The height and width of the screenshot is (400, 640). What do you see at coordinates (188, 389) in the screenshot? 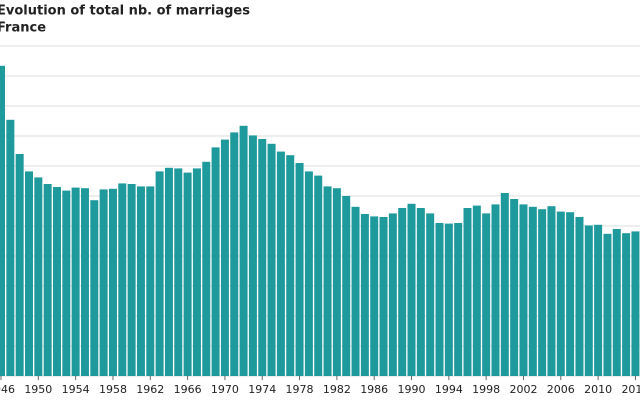
I see `x-tick-label: 1966` at bounding box center [188, 389].